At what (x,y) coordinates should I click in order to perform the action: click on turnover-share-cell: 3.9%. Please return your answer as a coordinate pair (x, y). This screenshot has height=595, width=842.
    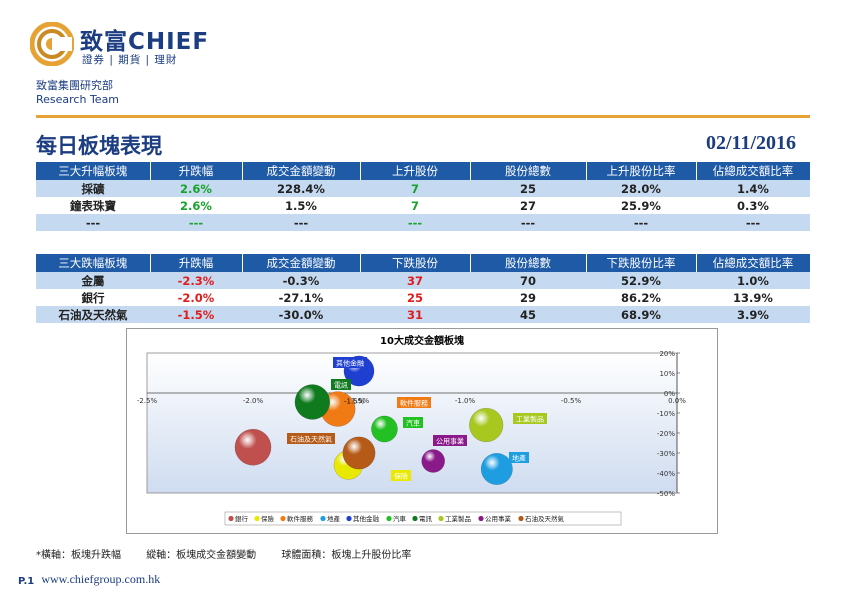
    Looking at the image, I should click on (753, 314).